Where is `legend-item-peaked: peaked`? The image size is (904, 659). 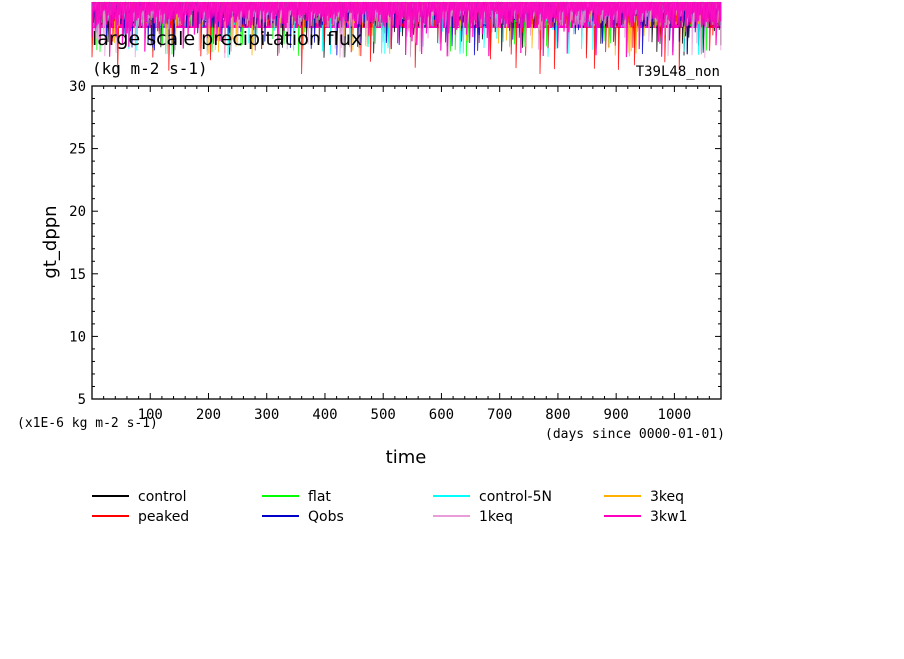 legend-item-peaked: peaked is located at coordinates (140, 517).